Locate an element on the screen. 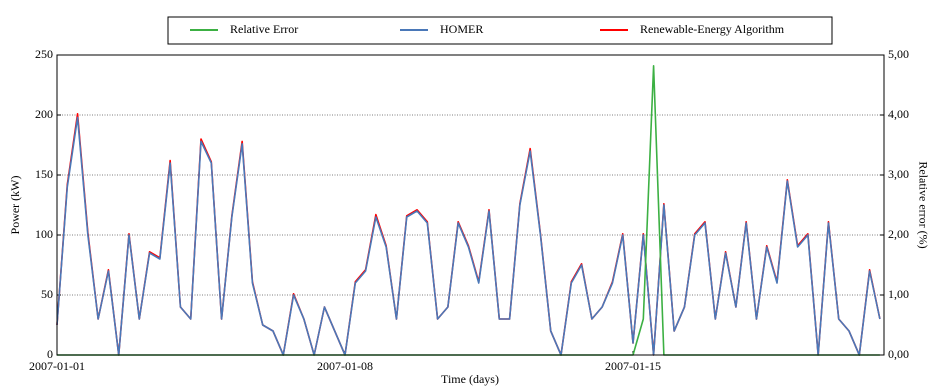  y2-tick-label: 0,00 is located at coordinates (898, 354).